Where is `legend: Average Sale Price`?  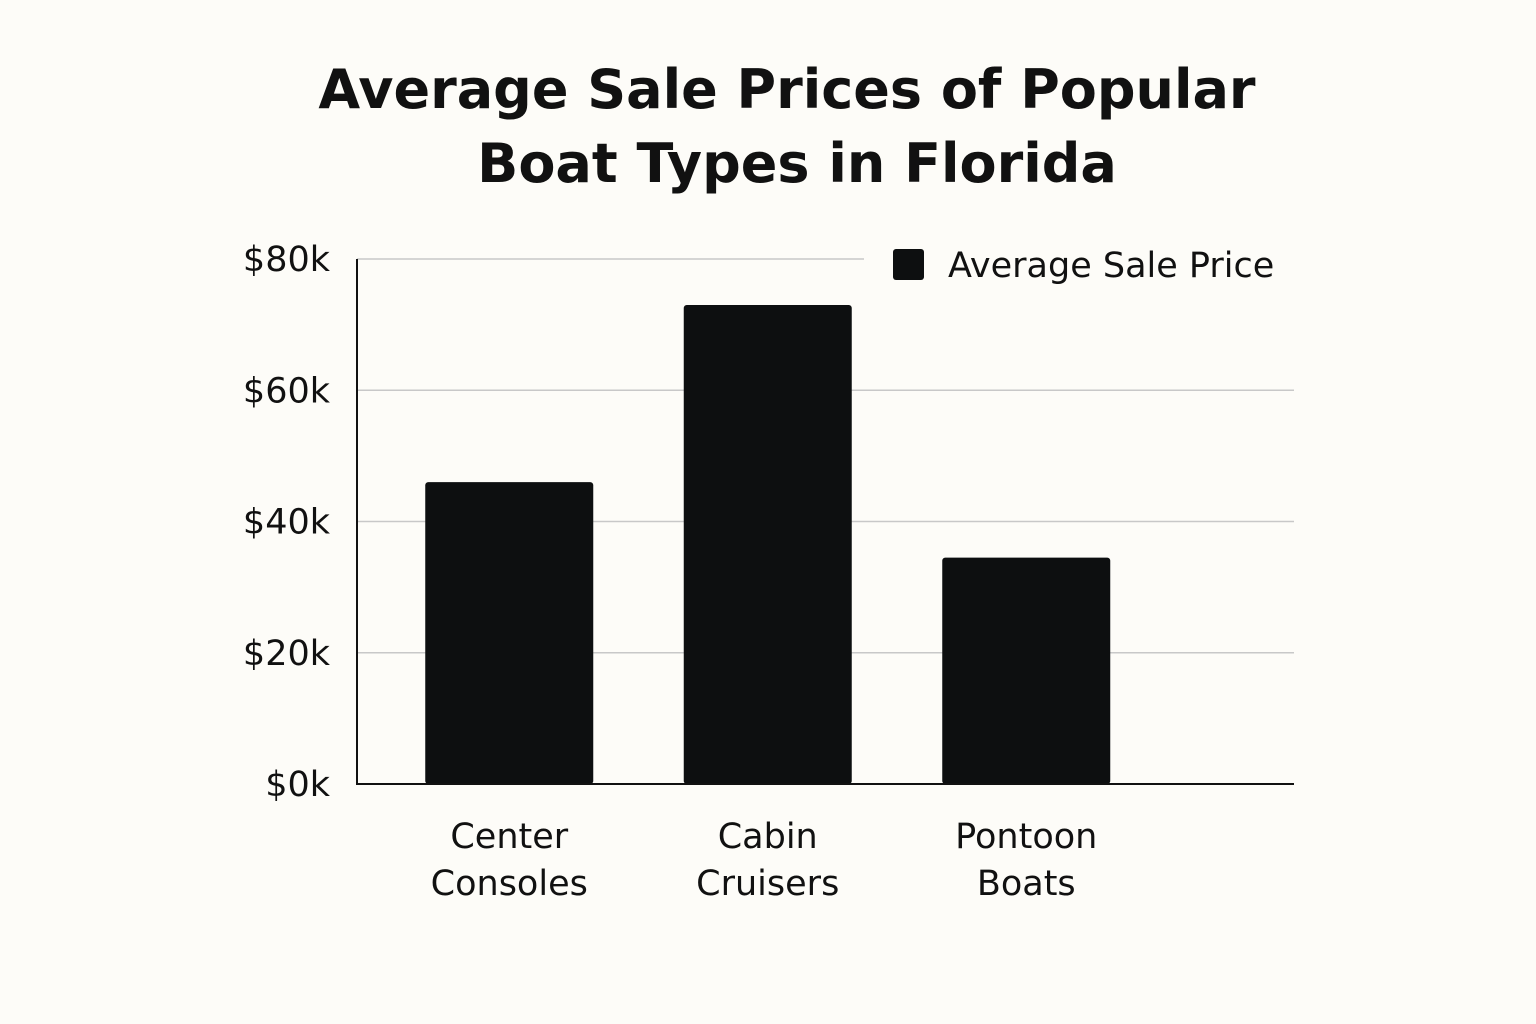 legend: Average Sale Price is located at coordinates (1083, 266).